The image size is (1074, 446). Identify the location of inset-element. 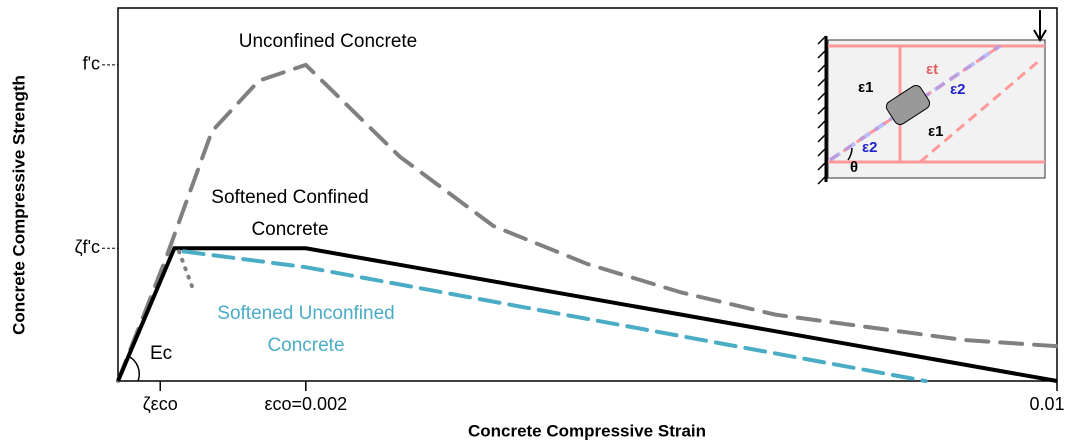
(908, 105).